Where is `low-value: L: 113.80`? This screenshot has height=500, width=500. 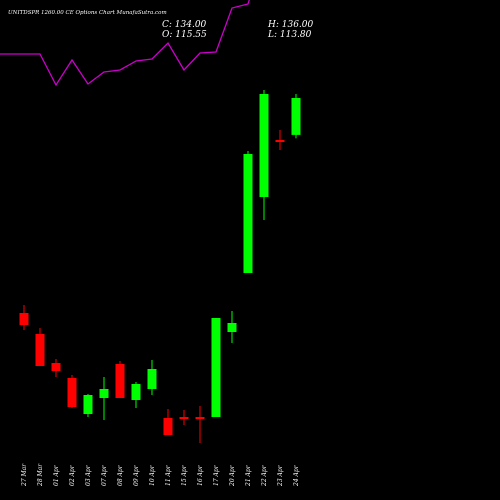 low-value: L: 113.80 is located at coordinates (290, 35).